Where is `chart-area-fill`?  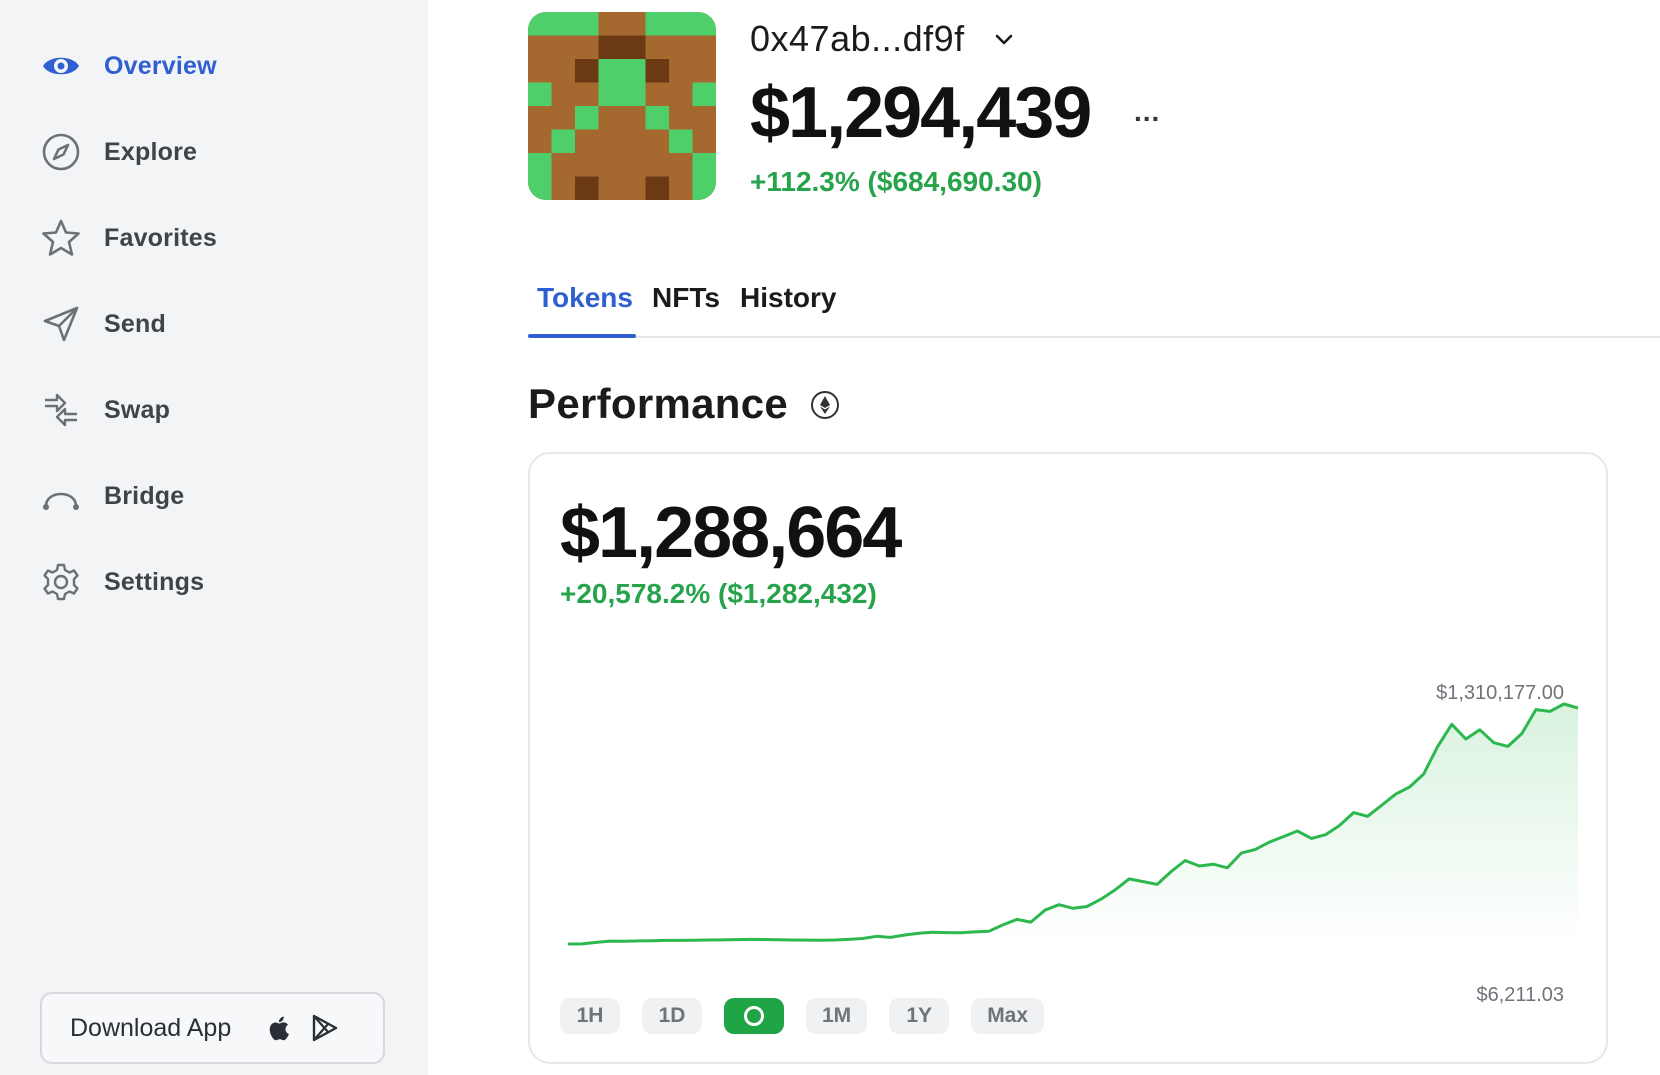 chart-area-fill is located at coordinates (1073, 824).